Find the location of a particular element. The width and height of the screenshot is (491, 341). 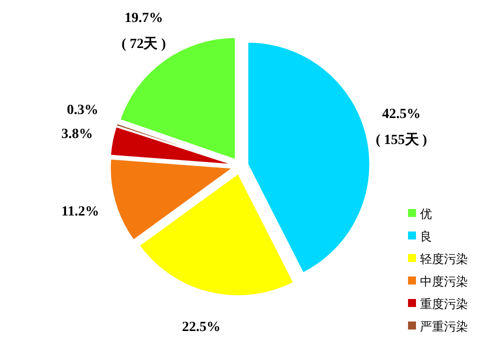

data-label: 11.2% is located at coordinates (80, 212).